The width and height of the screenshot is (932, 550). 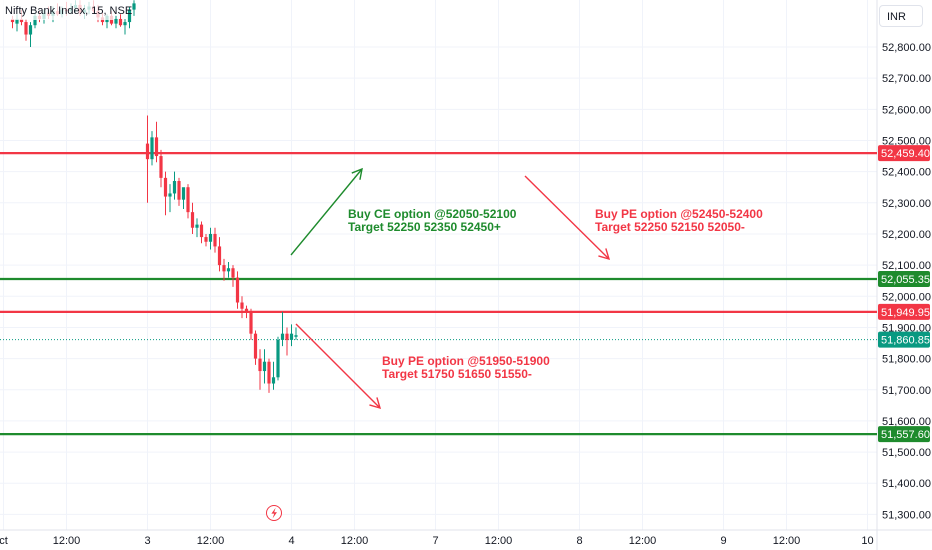 I want to click on lightning-icon, so click(x=274, y=513).